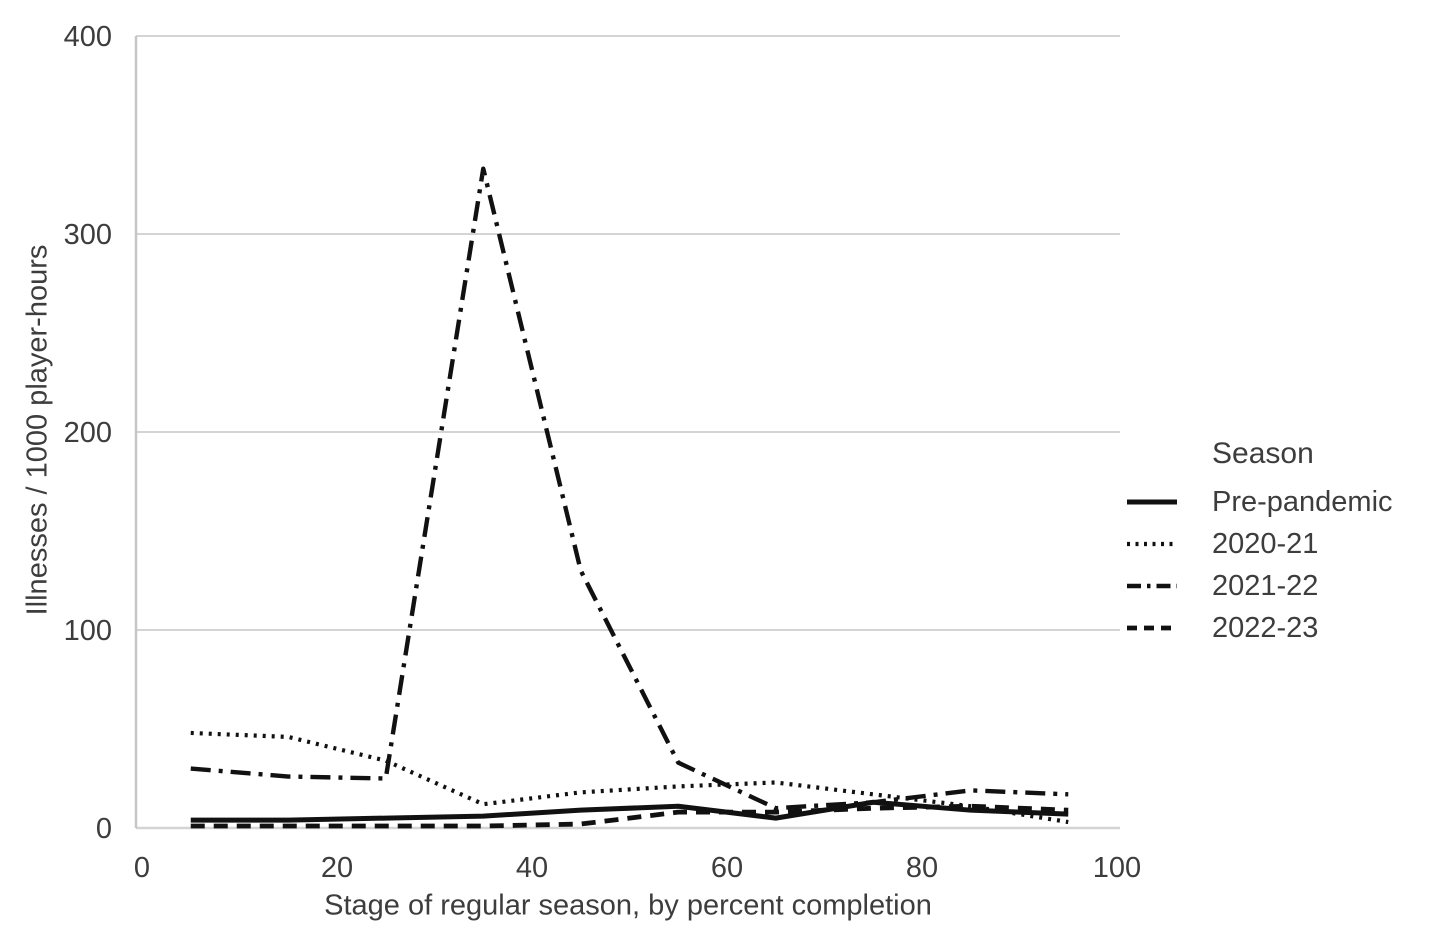 This screenshot has width=1429, height=943. I want to click on x-tick-label-20: 20, so click(337, 868).